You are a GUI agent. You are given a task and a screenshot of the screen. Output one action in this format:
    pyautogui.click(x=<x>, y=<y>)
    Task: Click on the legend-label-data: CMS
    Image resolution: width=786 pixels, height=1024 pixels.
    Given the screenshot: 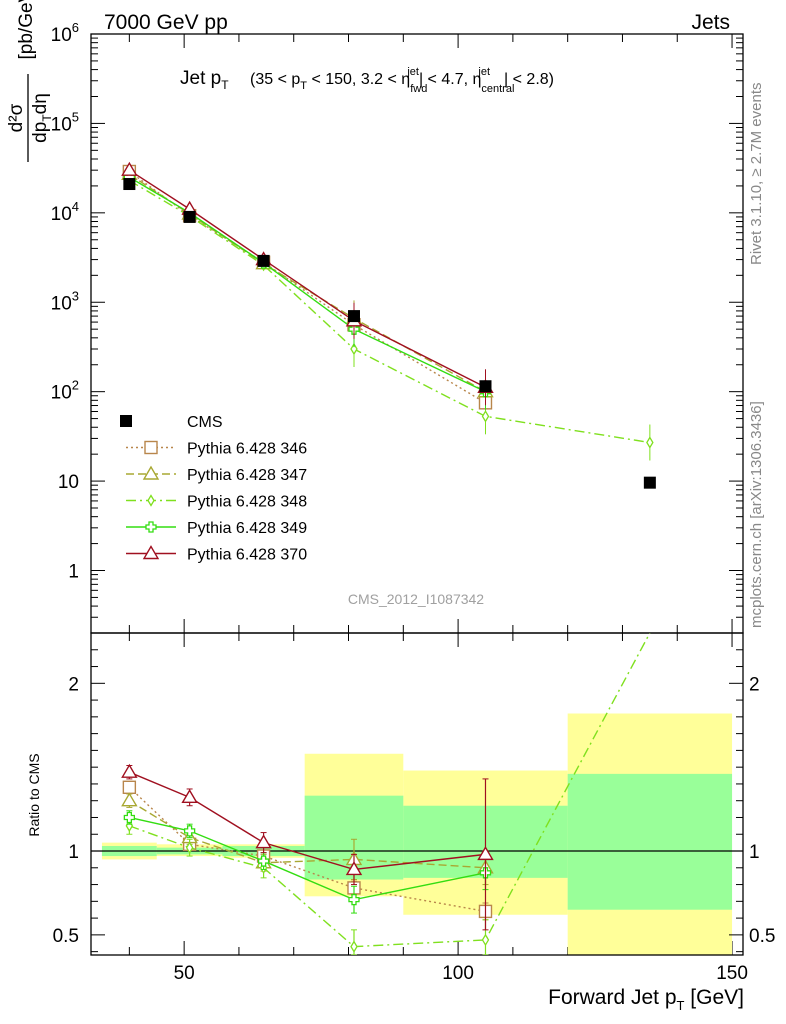 What is the action you would take?
    pyautogui.click(x=205, y=422)
    